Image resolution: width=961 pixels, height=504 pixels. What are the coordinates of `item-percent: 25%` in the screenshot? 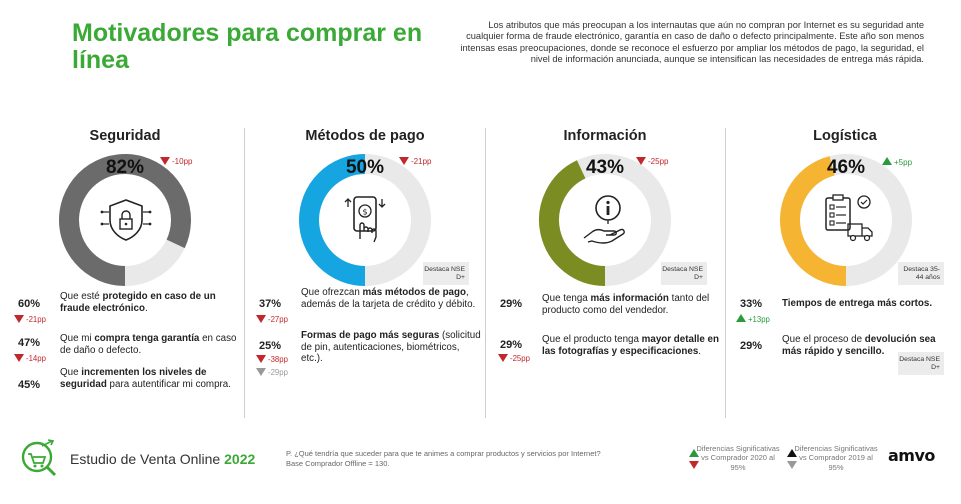 It's located at (270, 346).